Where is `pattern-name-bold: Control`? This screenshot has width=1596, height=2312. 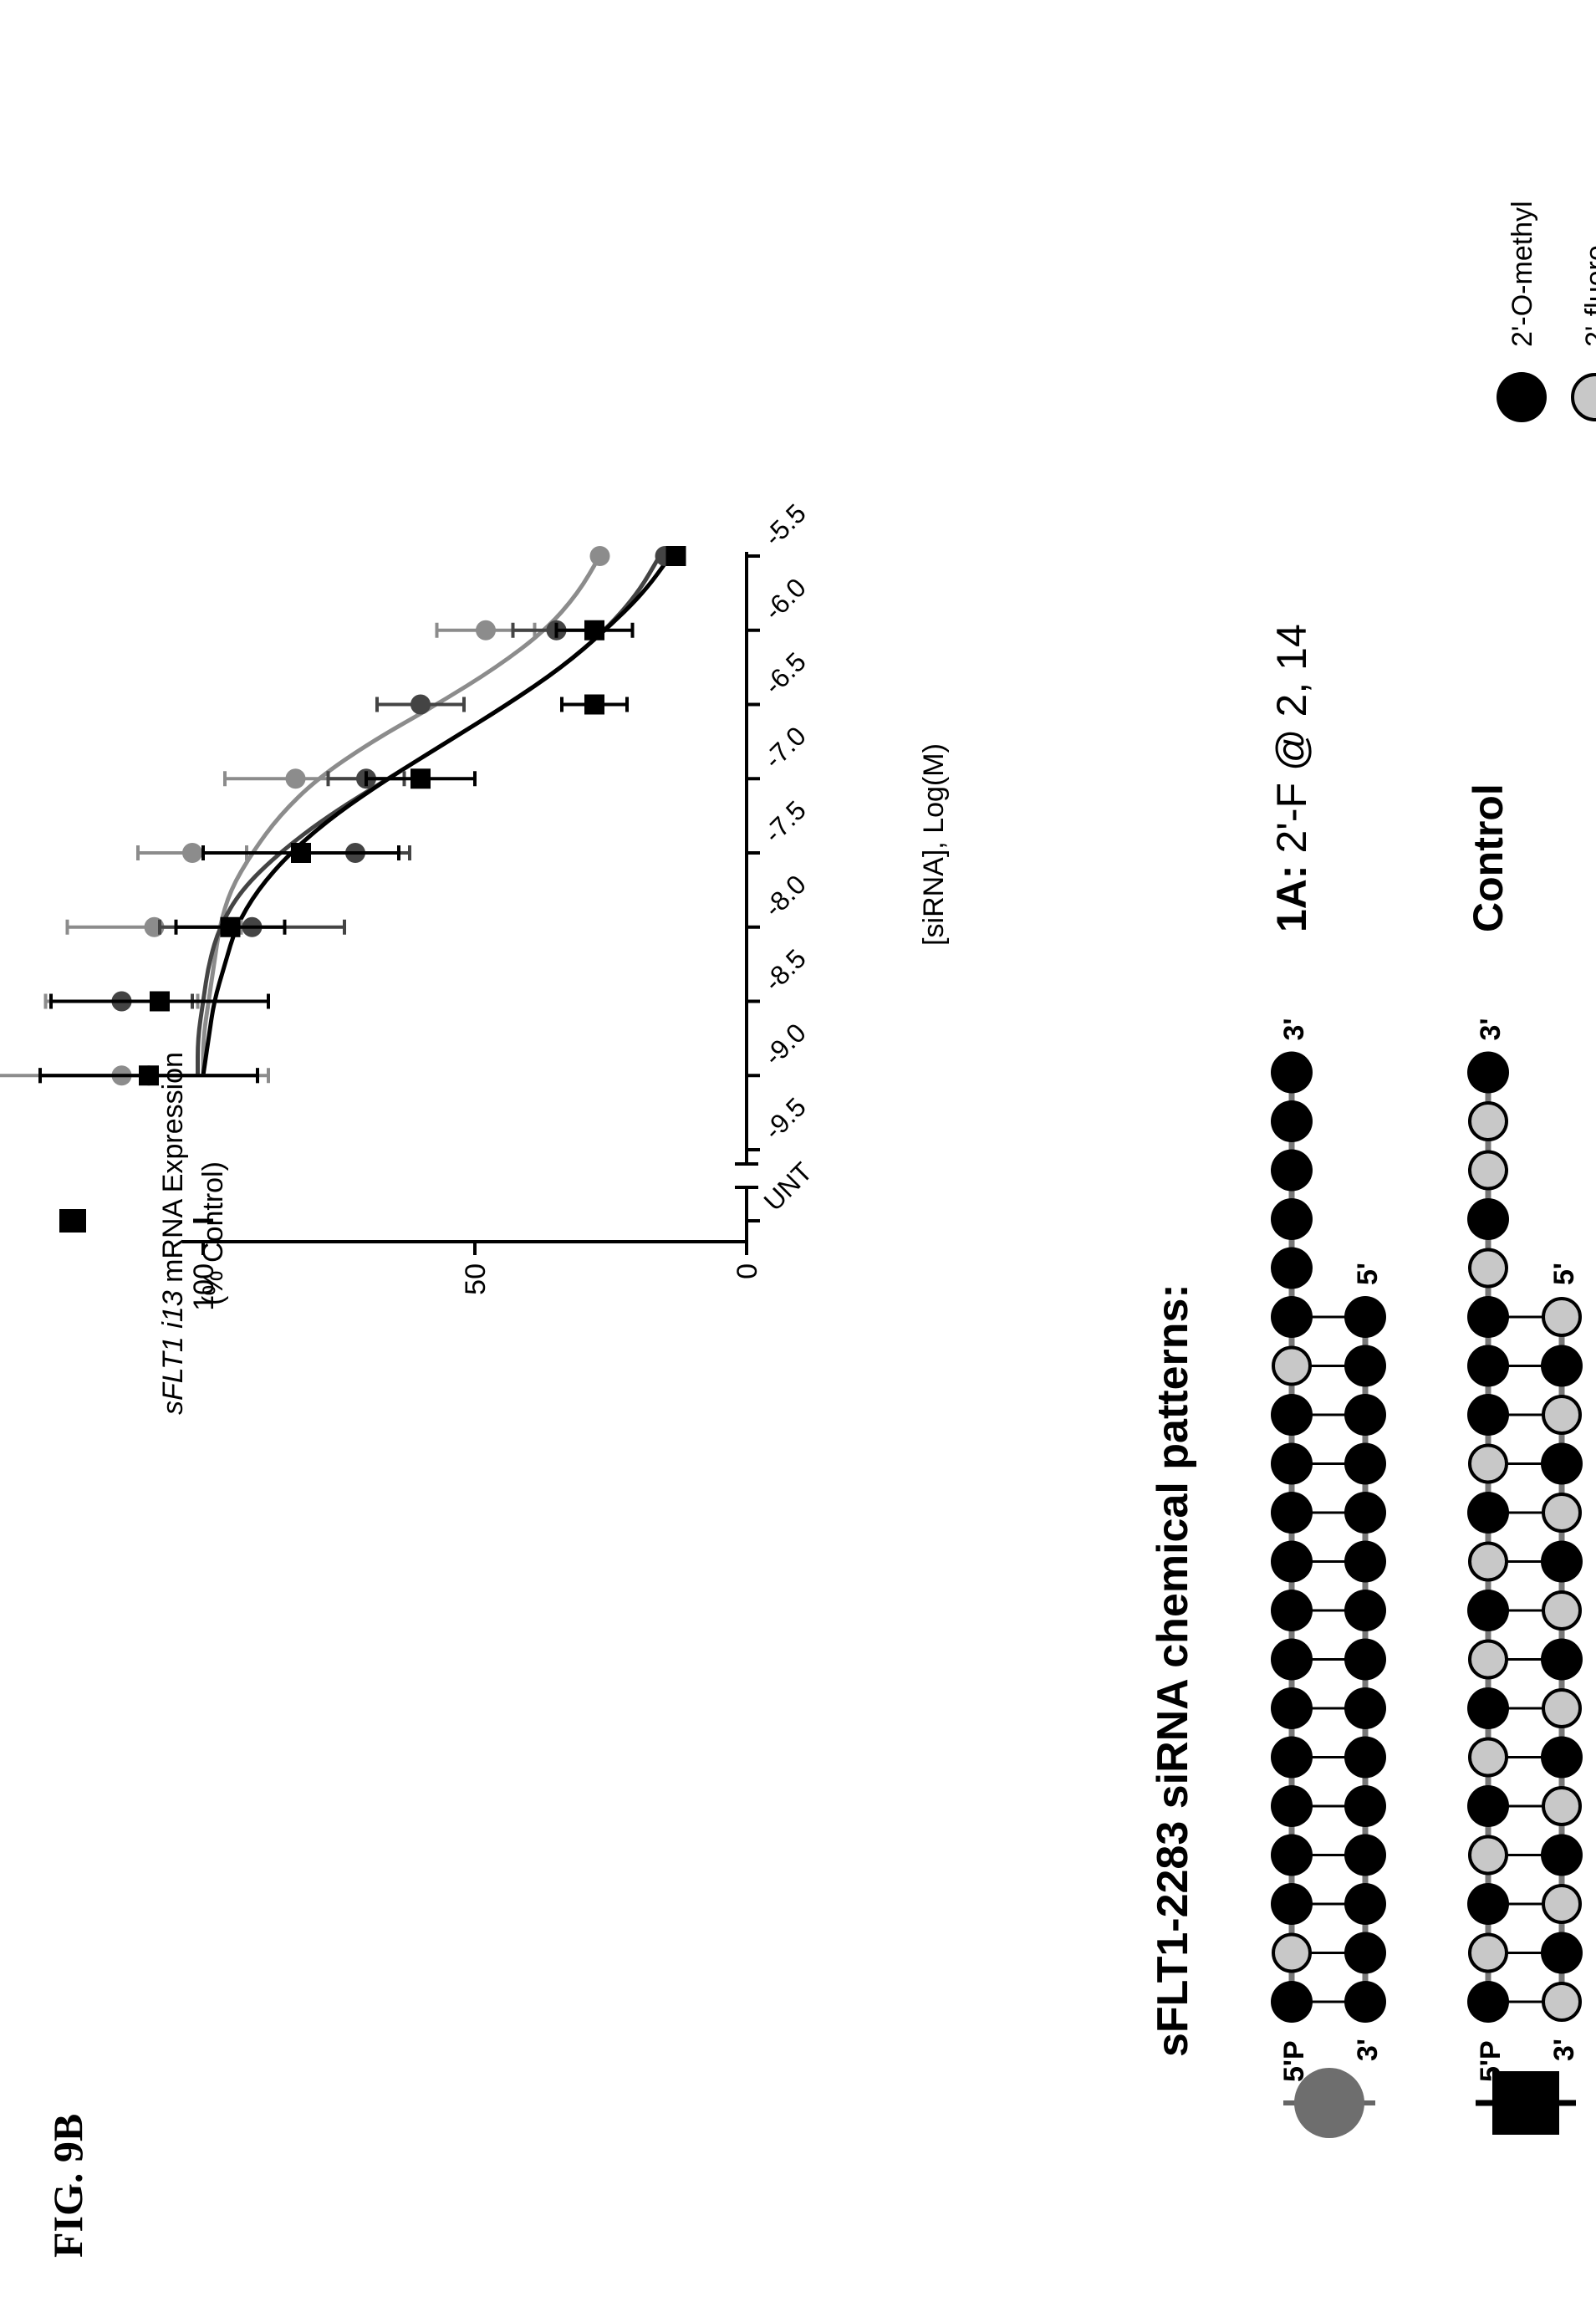 pattern-name-bold: Control is located at coordinates (1488, 858).